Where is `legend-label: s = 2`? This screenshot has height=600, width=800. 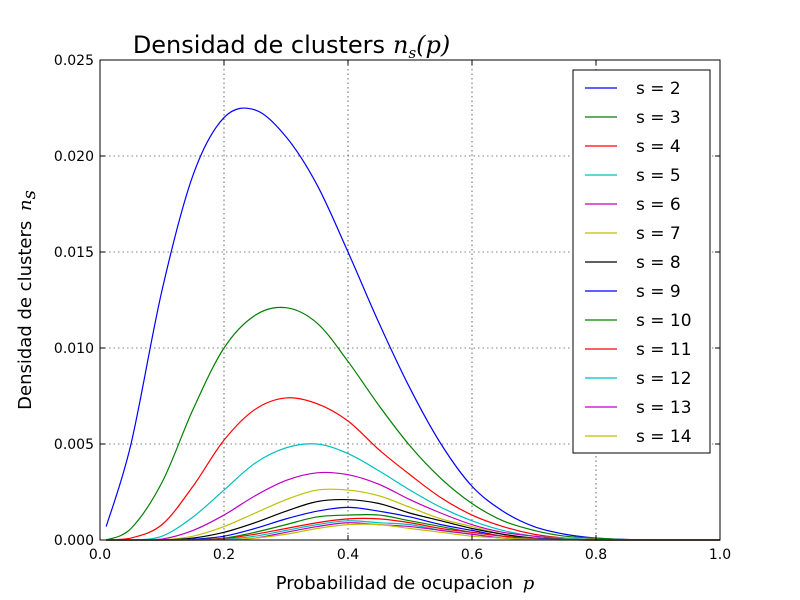
legend-label: s = 2 is located at coordinates (658, 89).